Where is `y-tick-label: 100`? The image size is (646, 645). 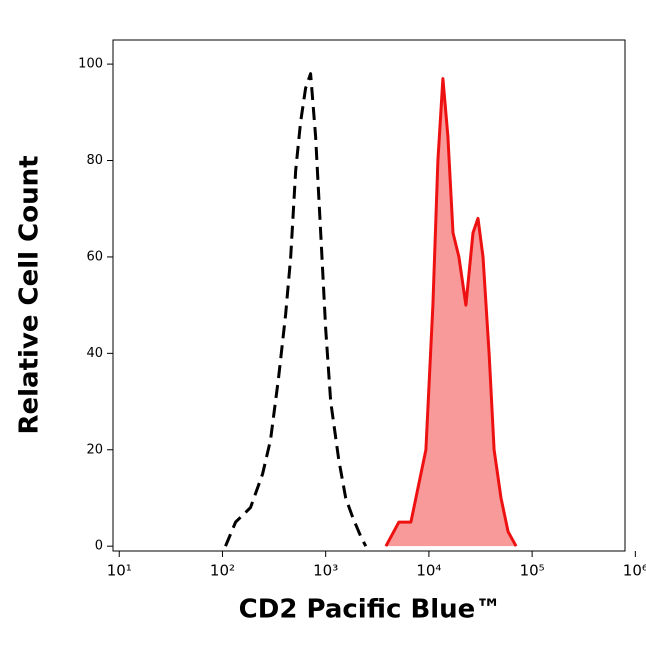
y-tick-label: 100 is located at coordinates (90, 64).